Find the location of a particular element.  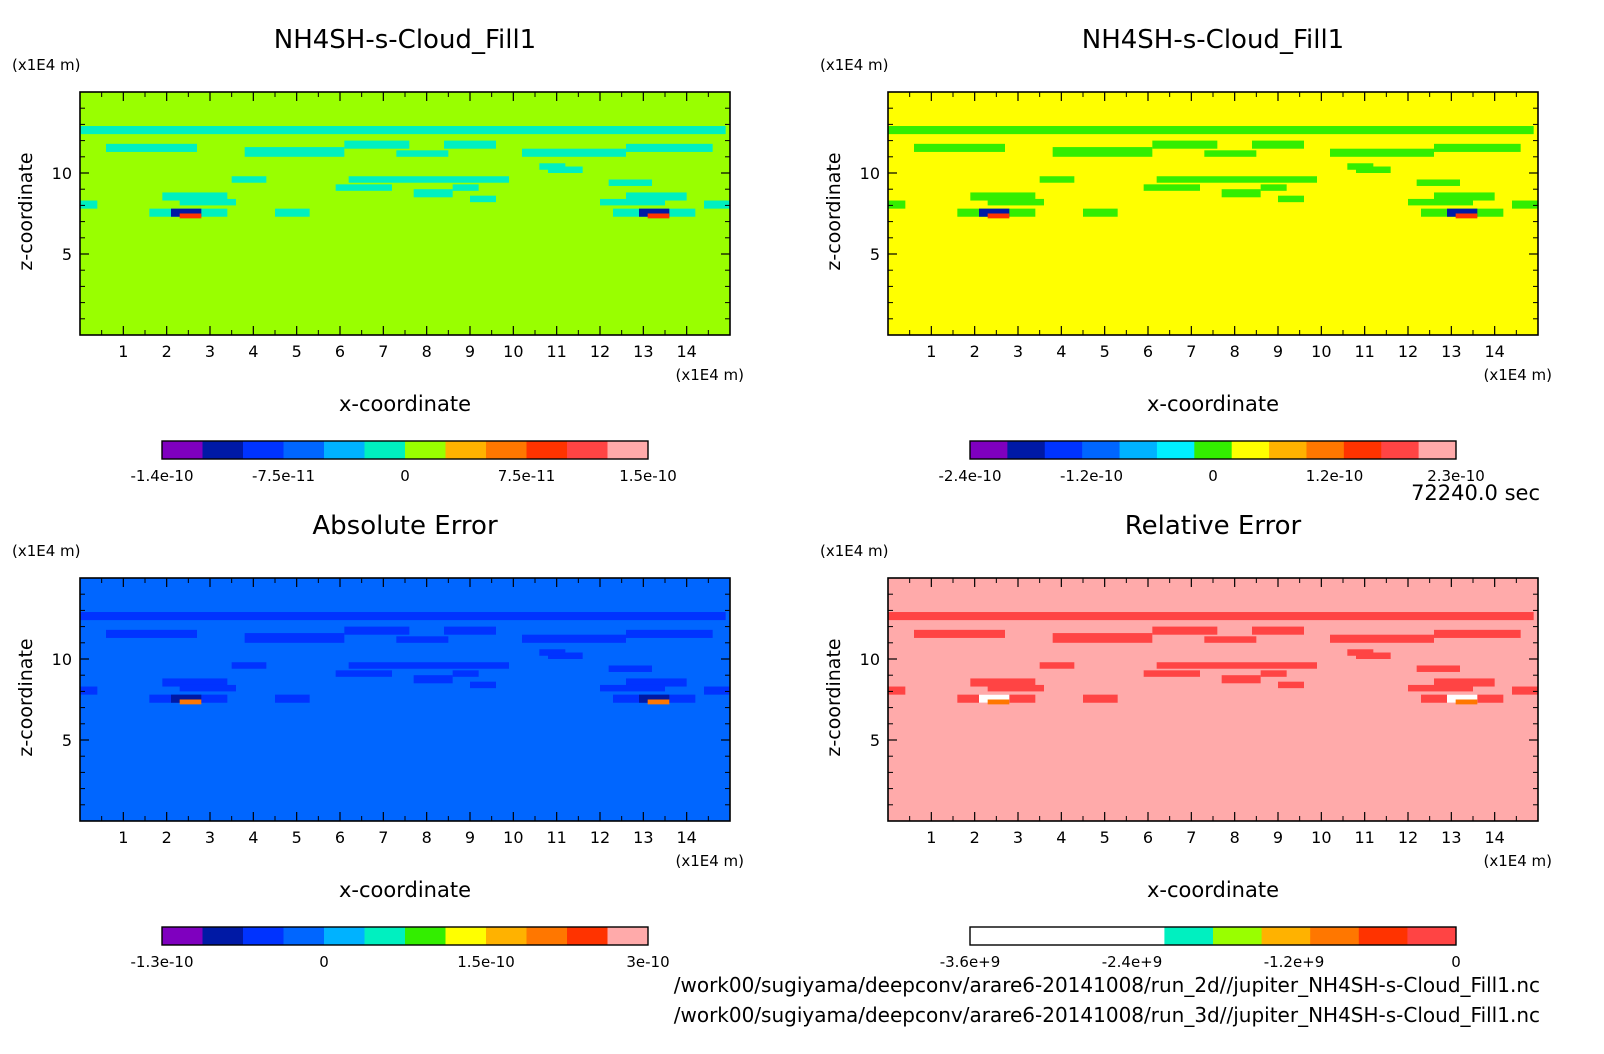

colorbar-tick-label: -2.4e-10 is located at coordinates (970, 476).